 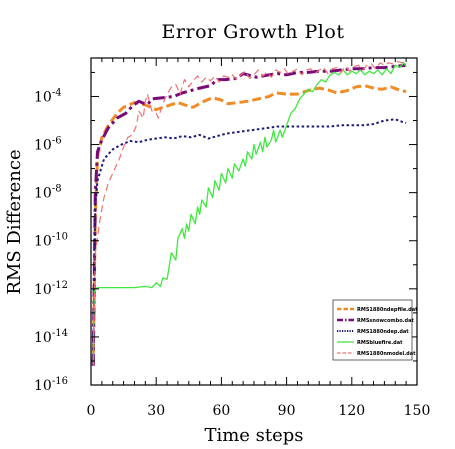 I want to click on legend-entry: RMS1880nmodel.dat, so click(x=386, y=354).